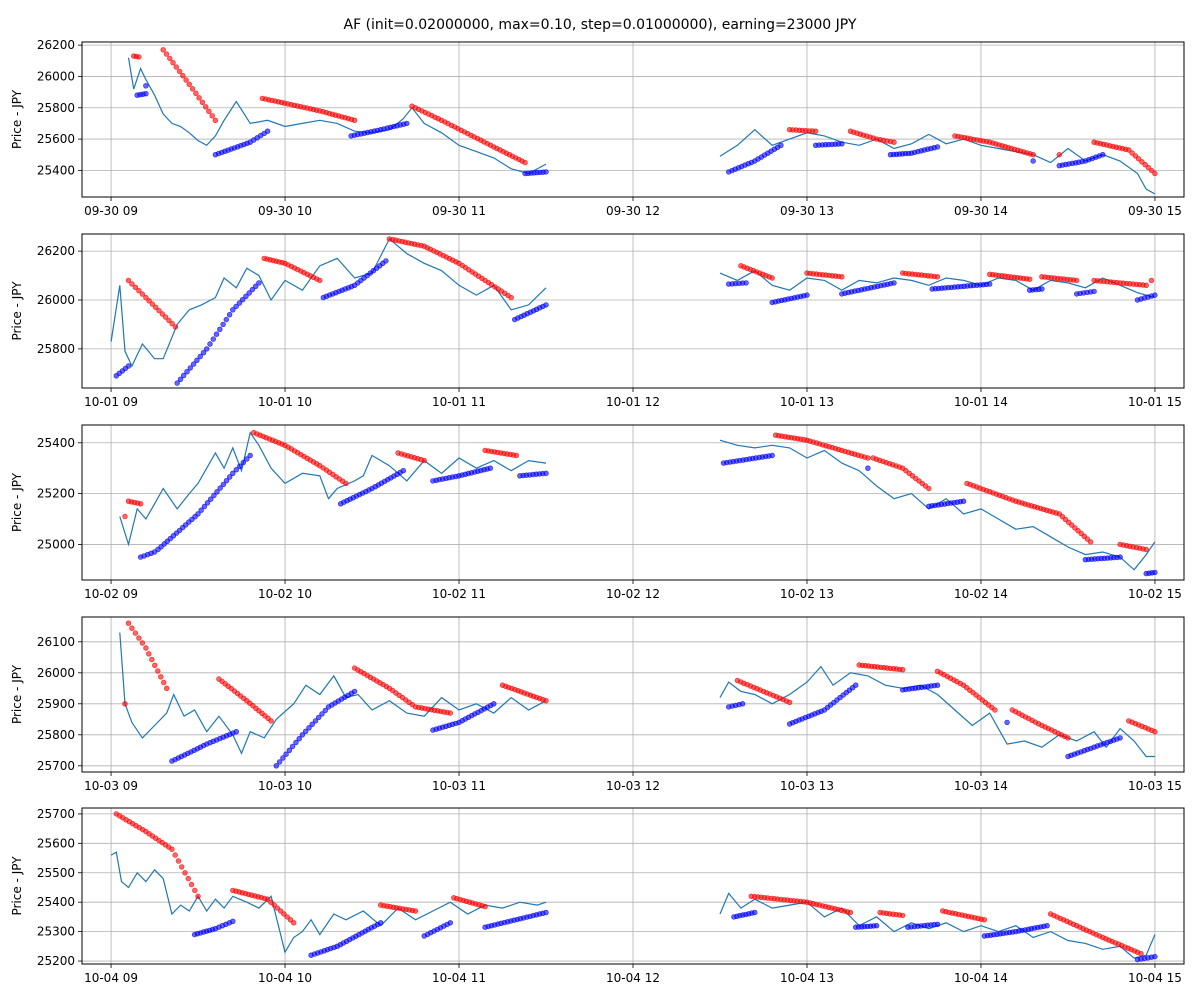 The image size is (1200, 1000). I want to click on x-tick-label: 09-30 12, so click(633, 211).